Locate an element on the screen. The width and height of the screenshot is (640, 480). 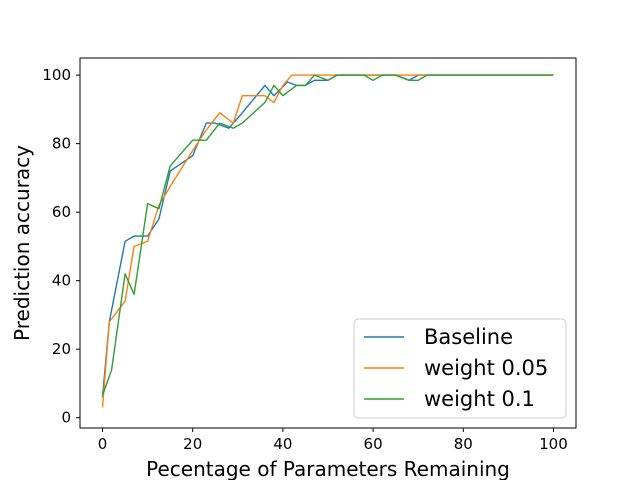
legend-box is located at coordinates (460, 368).